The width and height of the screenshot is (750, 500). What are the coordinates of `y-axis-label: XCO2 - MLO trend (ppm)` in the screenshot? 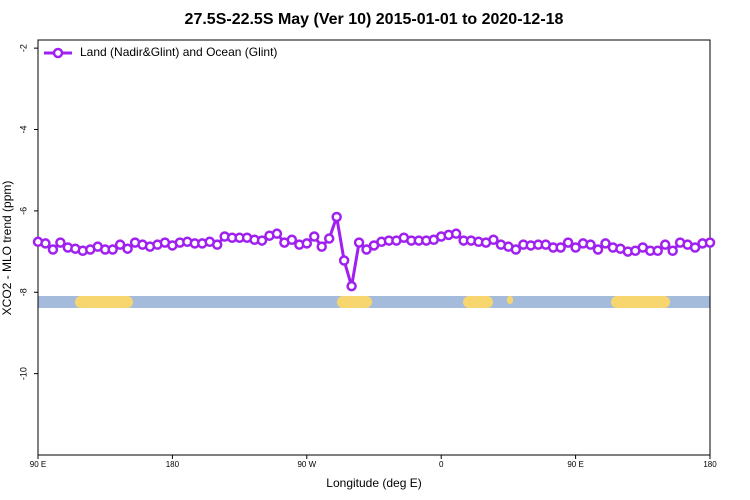 It's located at (7, 248).